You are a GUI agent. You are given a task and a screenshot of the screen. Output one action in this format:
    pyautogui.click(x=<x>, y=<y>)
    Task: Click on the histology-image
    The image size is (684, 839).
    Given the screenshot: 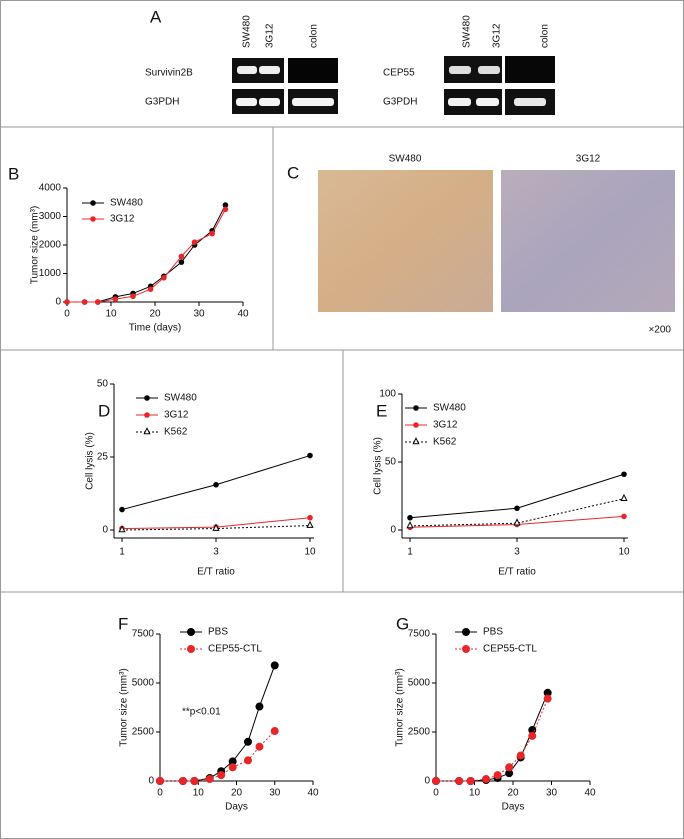 What is the action you would take?
    pyautogui.click(x=405, y=241)
    